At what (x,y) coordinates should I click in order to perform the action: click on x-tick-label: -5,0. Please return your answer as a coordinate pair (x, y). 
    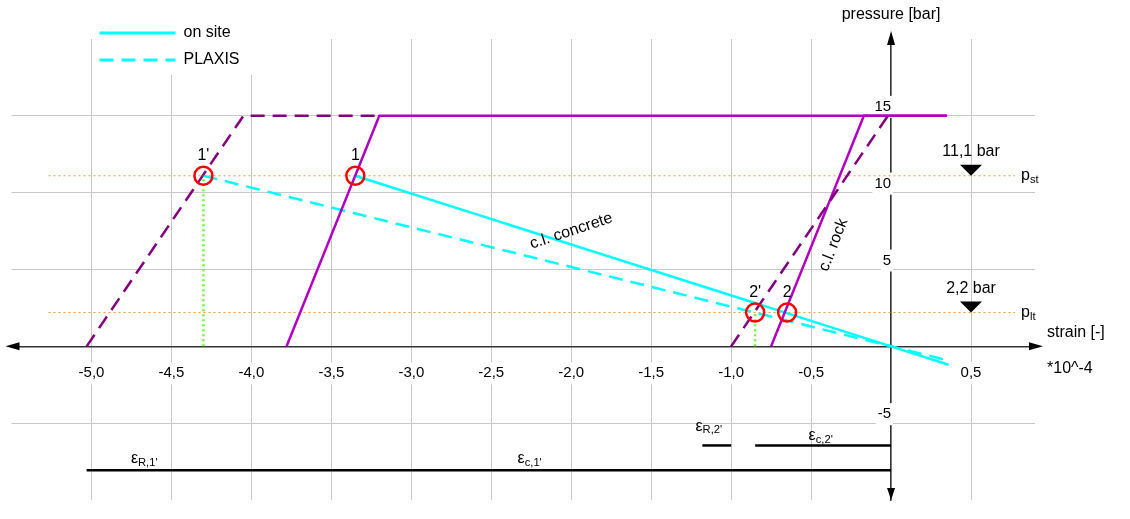
    Looking at the image, I should click on (91, 372).